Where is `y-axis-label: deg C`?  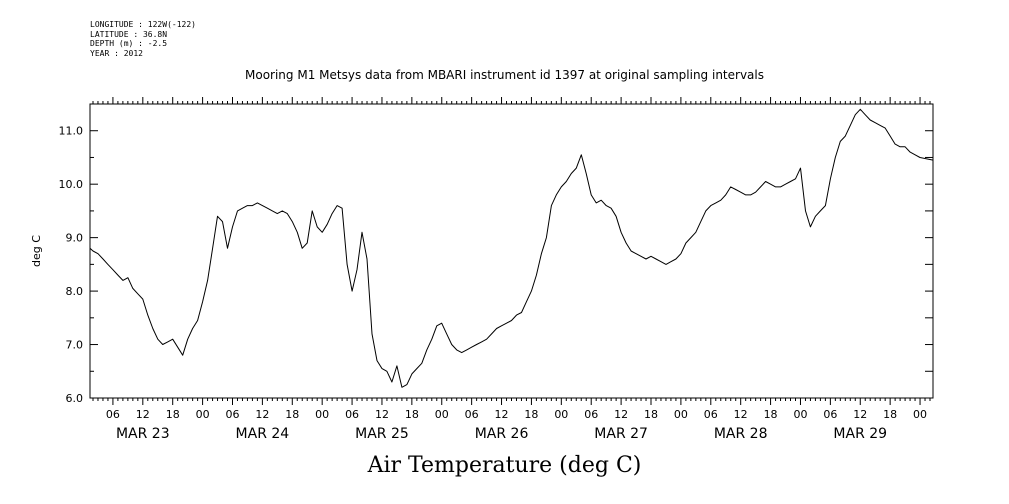
y-axis-label: deg C is located at coordinates (36, 251).